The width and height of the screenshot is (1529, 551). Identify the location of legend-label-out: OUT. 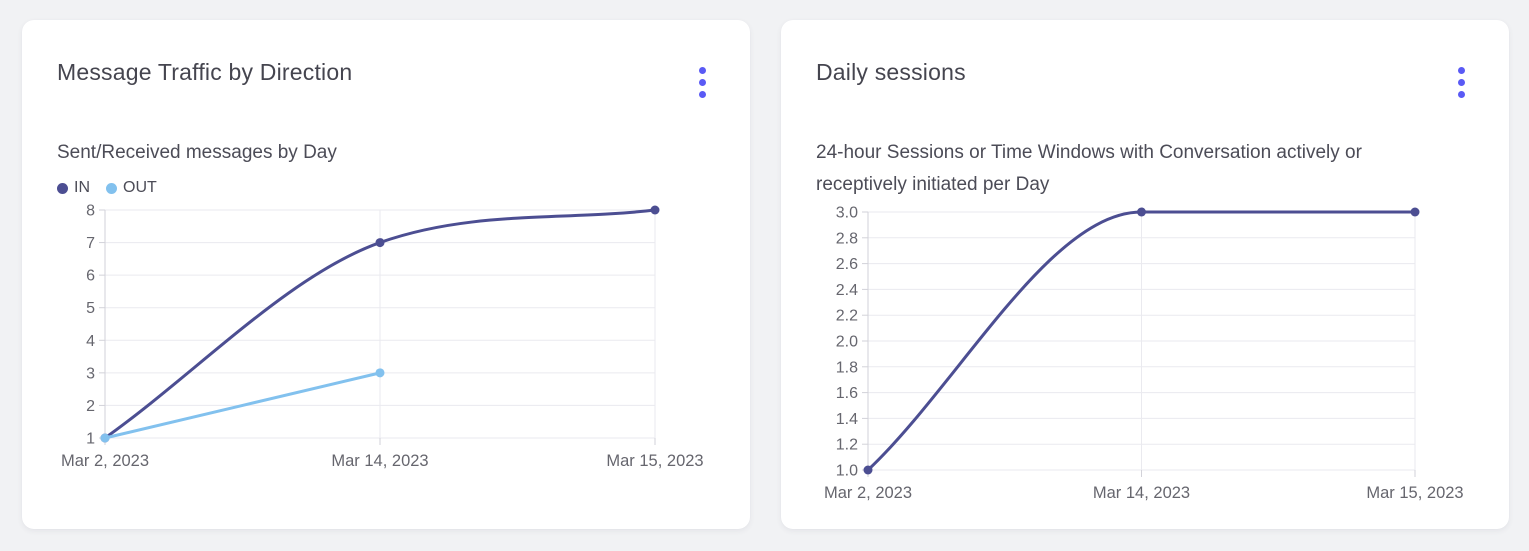
(140, 187).